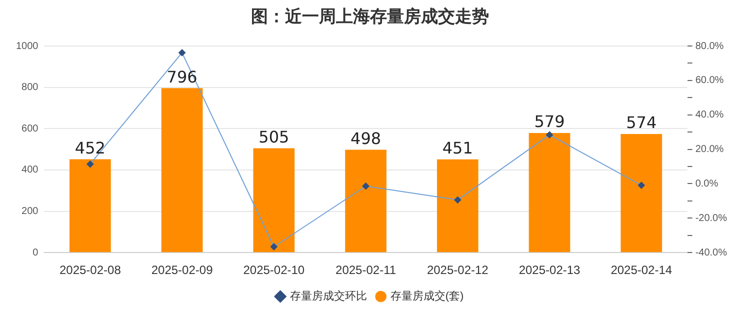 This screenshot has width=740, height=312. Describe the element at coordinates (182, 270) in the screenshot. I see `x-tick-label: 2025-02-09` at that location.